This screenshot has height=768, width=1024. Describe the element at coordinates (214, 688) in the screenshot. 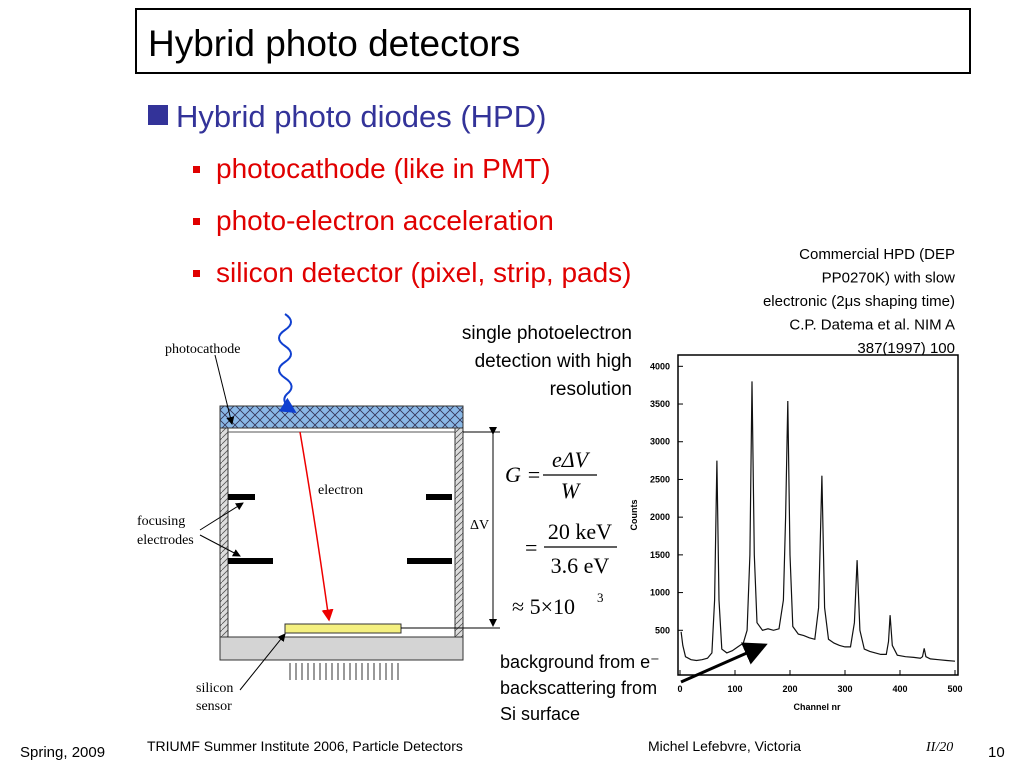

I see `label: silicon` at that location.